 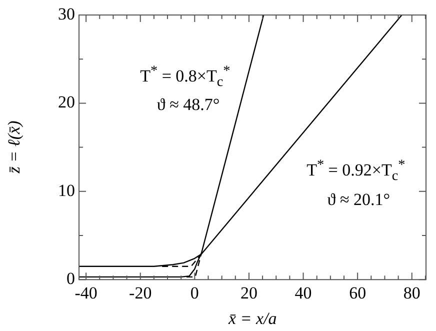 What do you see at coordinates (14, 147) in the screenshot?
I see `y-axis-title: z̄ = ℓ(x̄)` at bounding box center [14, 147].